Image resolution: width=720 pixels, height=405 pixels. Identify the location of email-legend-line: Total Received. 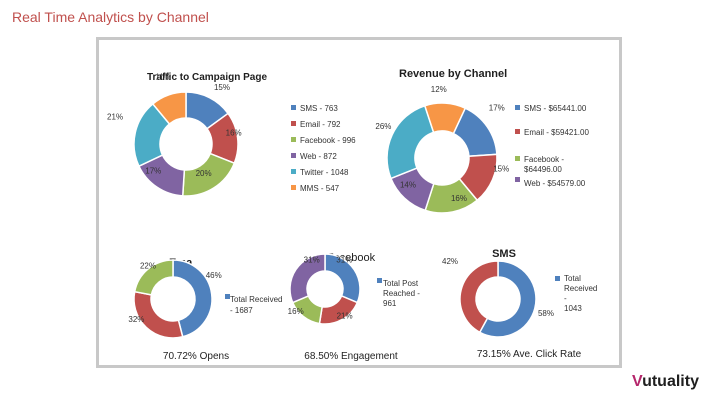
(256, 299).